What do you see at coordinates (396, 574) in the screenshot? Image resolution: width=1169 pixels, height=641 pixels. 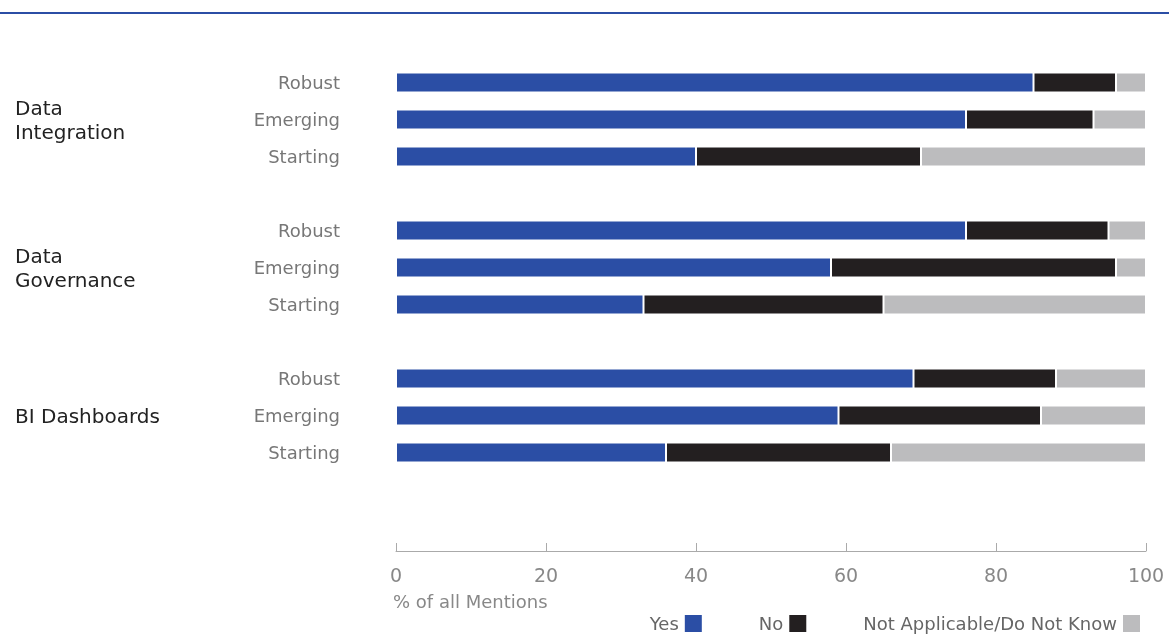 I see `x-tick-label: 0` at bounding box center [396, 574].